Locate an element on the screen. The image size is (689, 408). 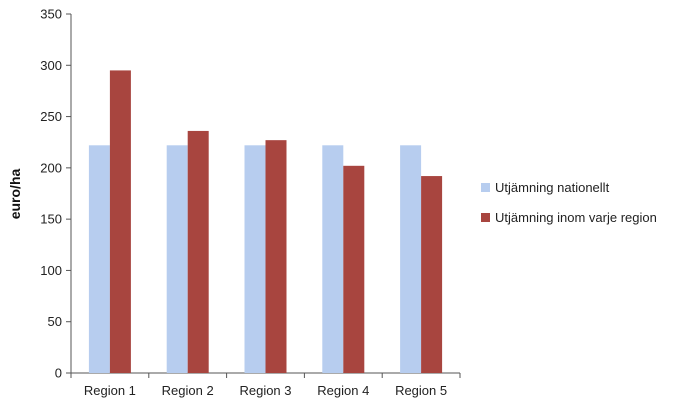
y-tick-label: 100 is located at coordinates (51, 270).